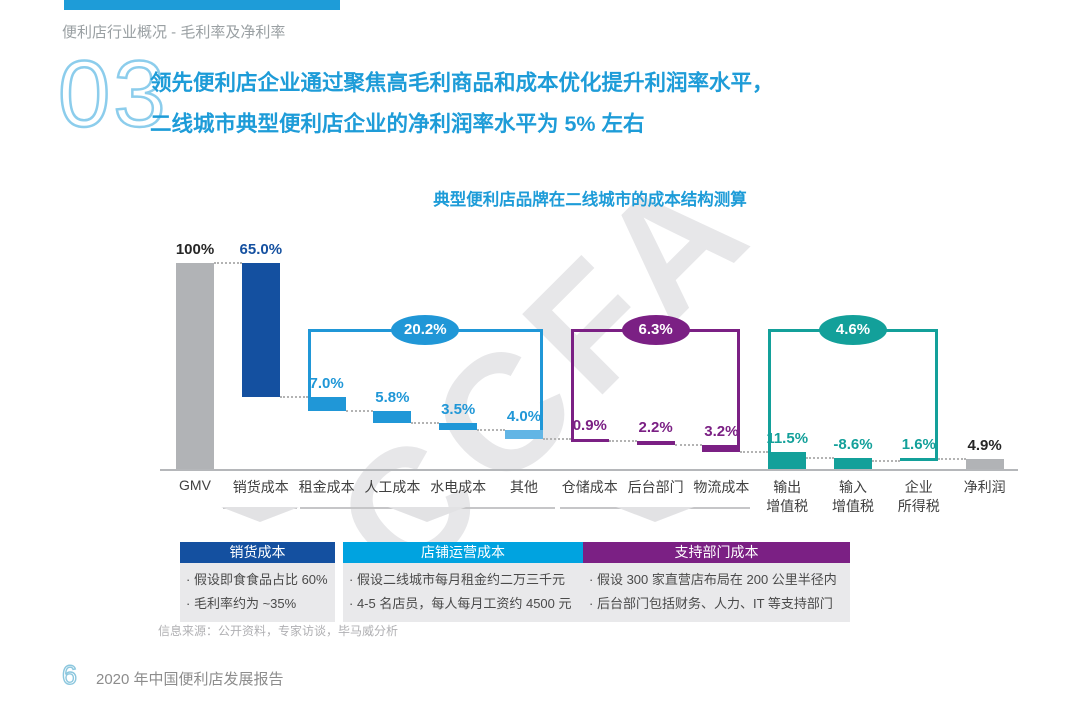 Image resolution: width=1080 pixels, height=722 pixels. I want to click on source-note: 信息来源：公开资料，专家访谈，毕马威分析, so click(278, 631).